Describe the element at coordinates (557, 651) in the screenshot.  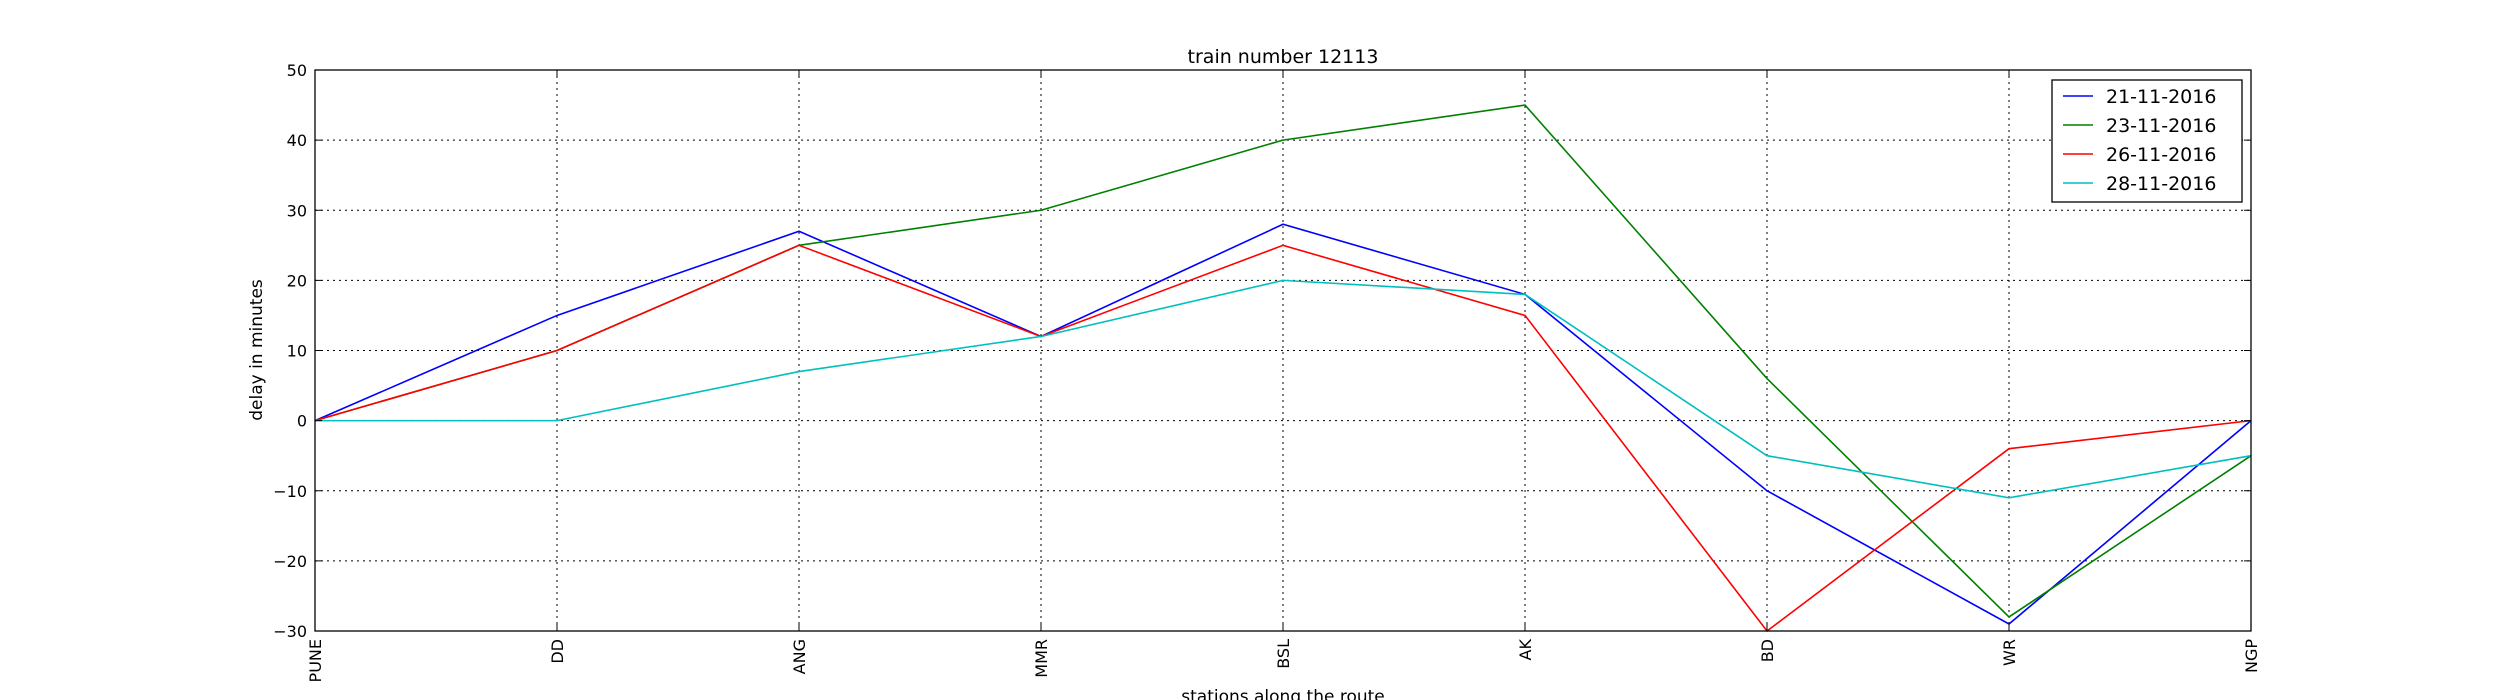
I see `x-tick-label: DD` at that location.